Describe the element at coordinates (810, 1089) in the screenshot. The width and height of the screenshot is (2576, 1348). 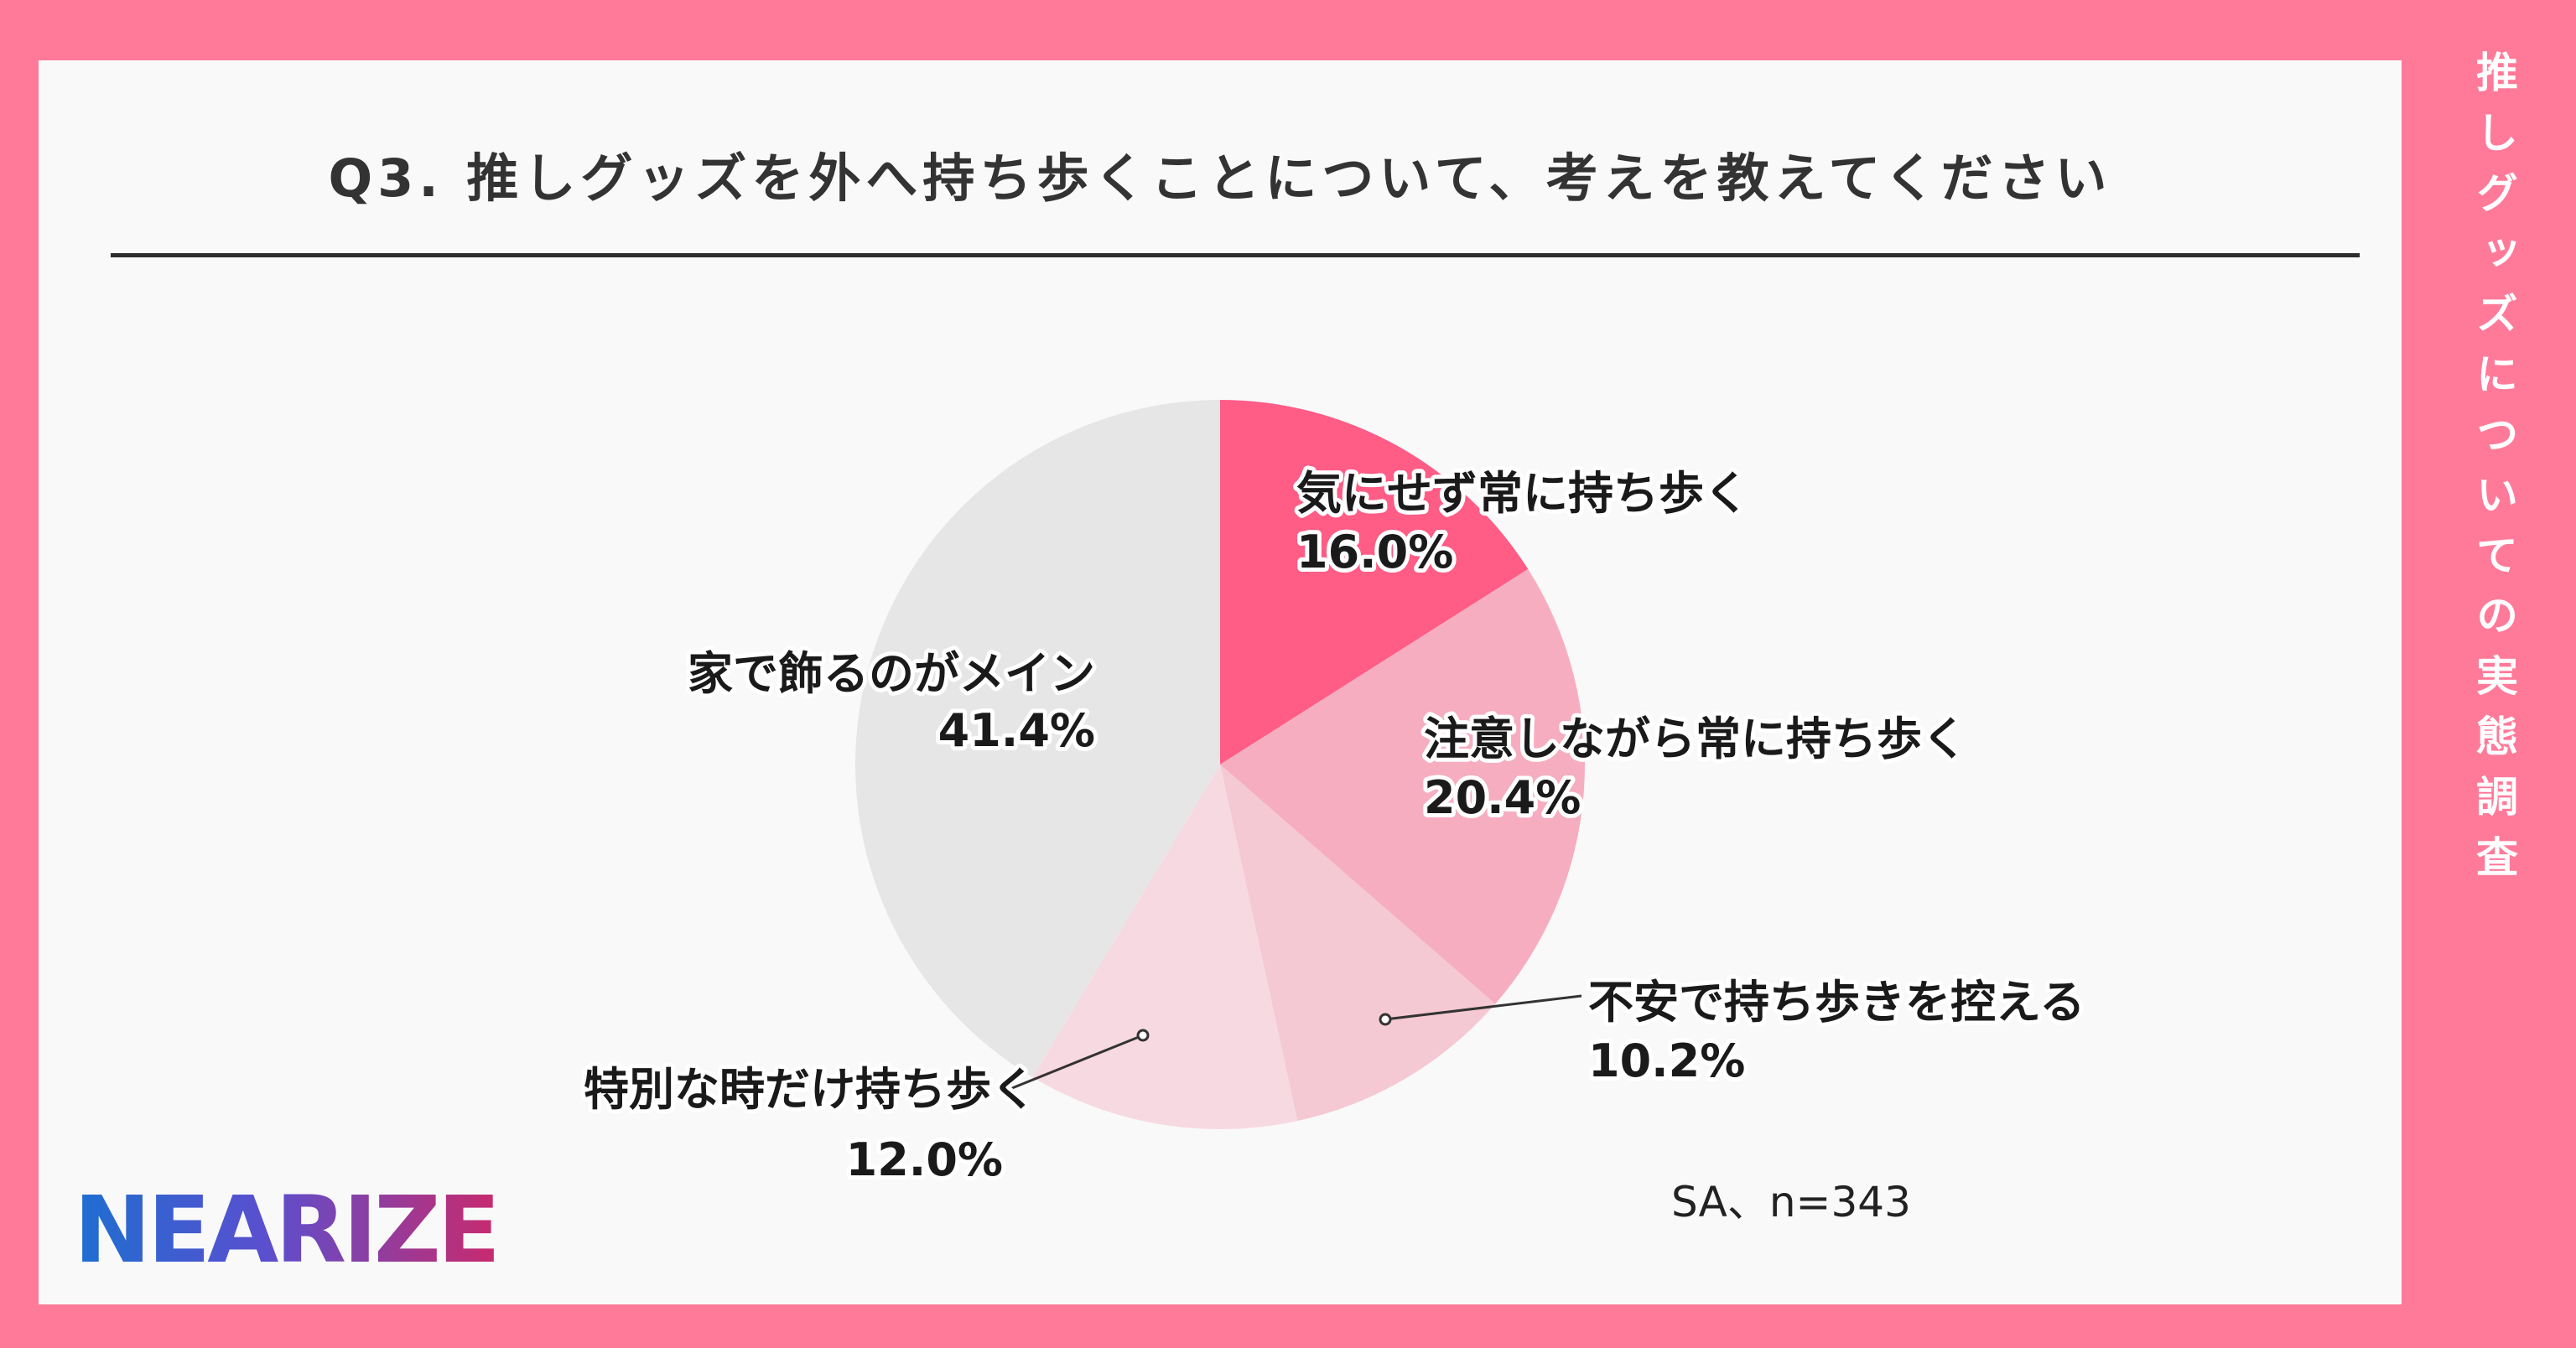
I see `label-special-occasions: 特別な時だけ持ち歩く` at that location.